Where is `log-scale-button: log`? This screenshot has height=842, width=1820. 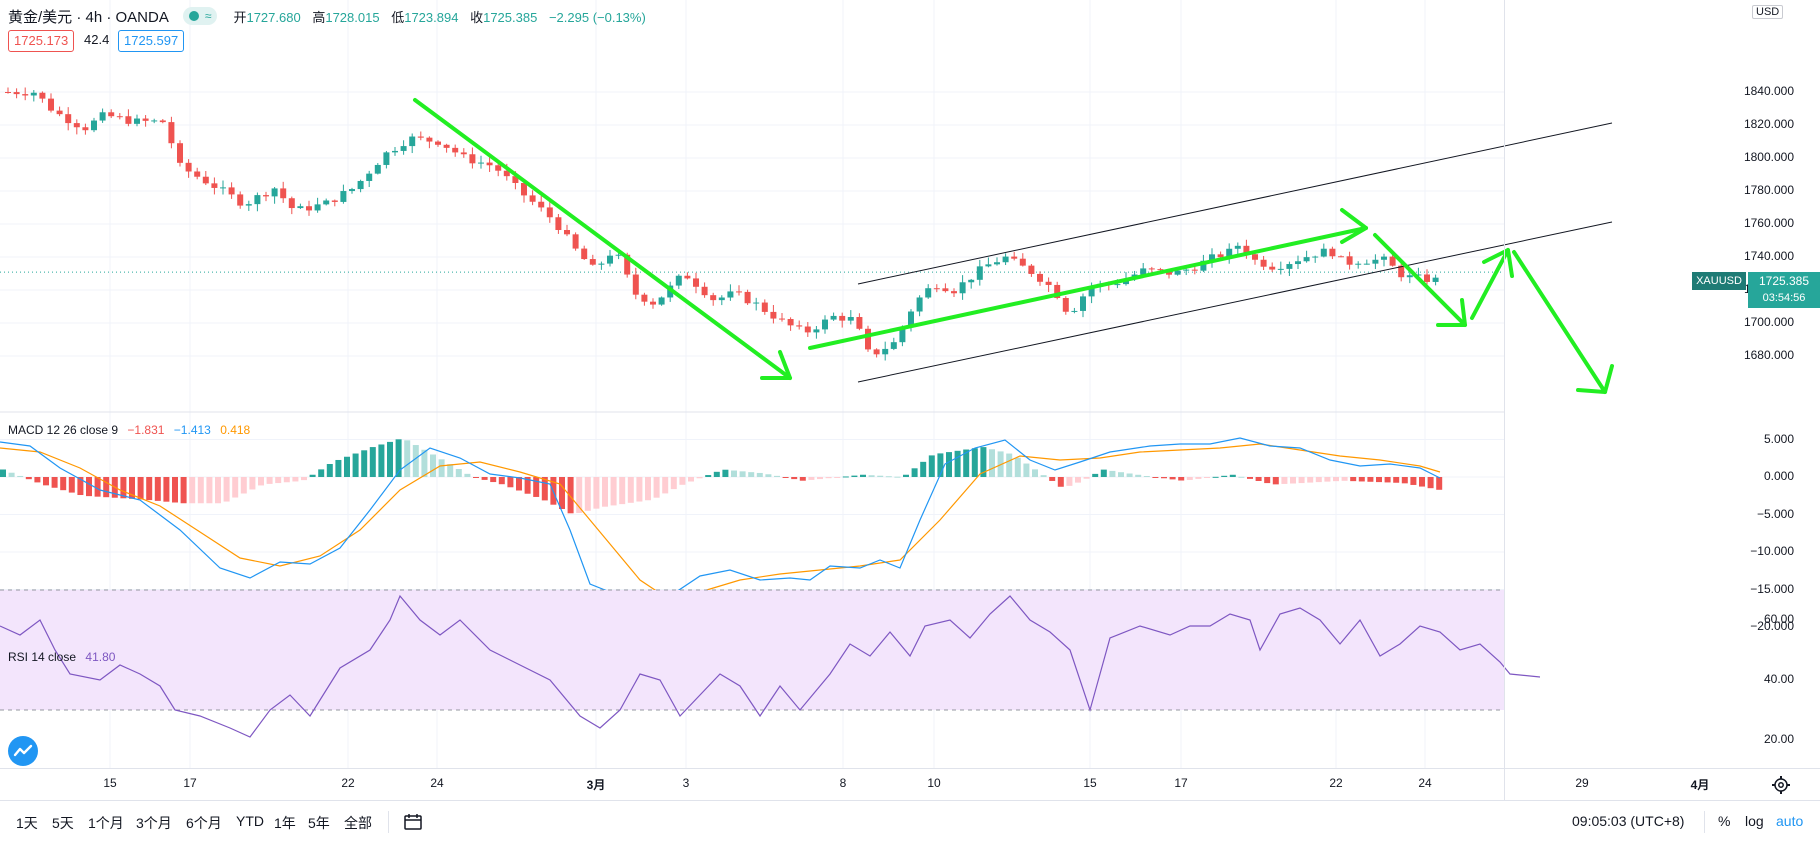
log-scale-button: log is located at coordinates (1754, 821).